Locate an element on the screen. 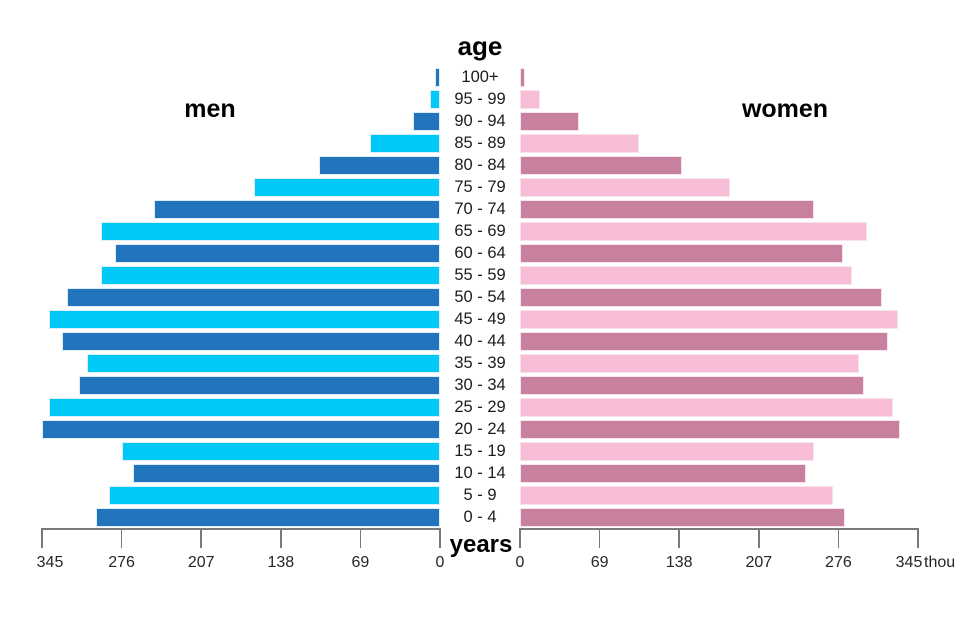 This screenshot has height=640, width=960. age-axis-unit-title: years is located at coordinates (481, 544).